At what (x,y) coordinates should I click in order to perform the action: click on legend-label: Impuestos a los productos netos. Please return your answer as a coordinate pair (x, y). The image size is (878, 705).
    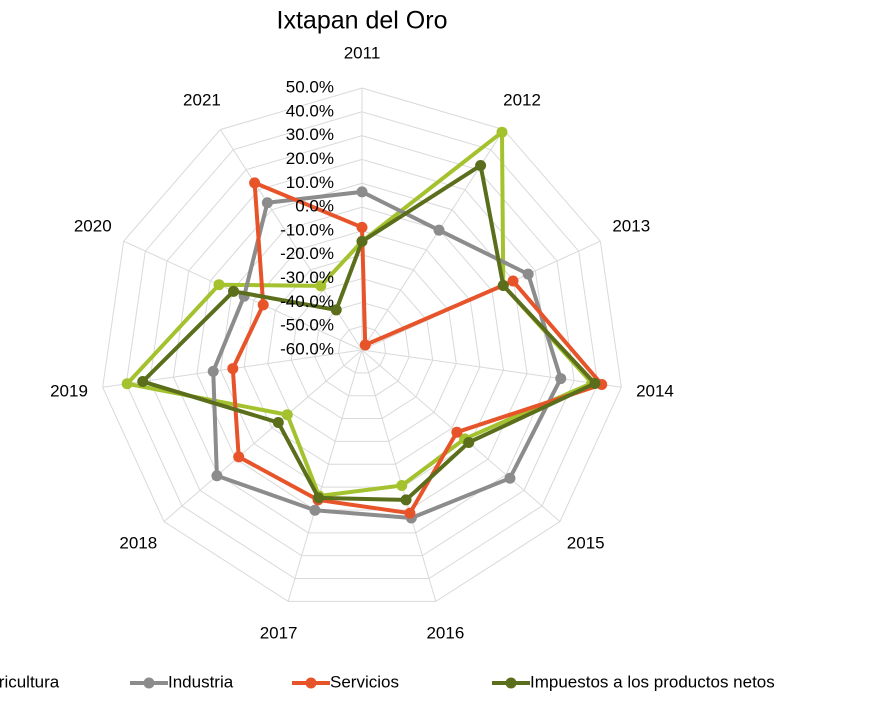
    Looking at the image, I should click on (652, 681).